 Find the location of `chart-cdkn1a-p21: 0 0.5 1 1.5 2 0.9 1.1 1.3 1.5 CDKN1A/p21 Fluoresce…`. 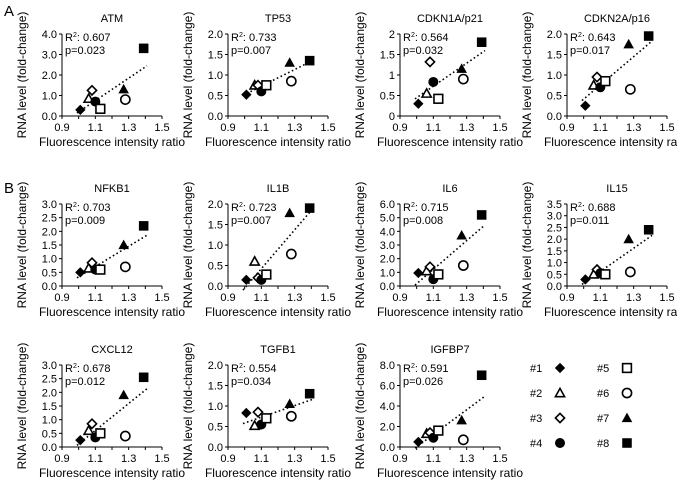

chart-cdkn1a-p21: 0 0.5 1 1.5 2 0.9 1.1 1.3 1.5 CDKN1A/p21 Fluoresce… is located at coordinates (438, 80).